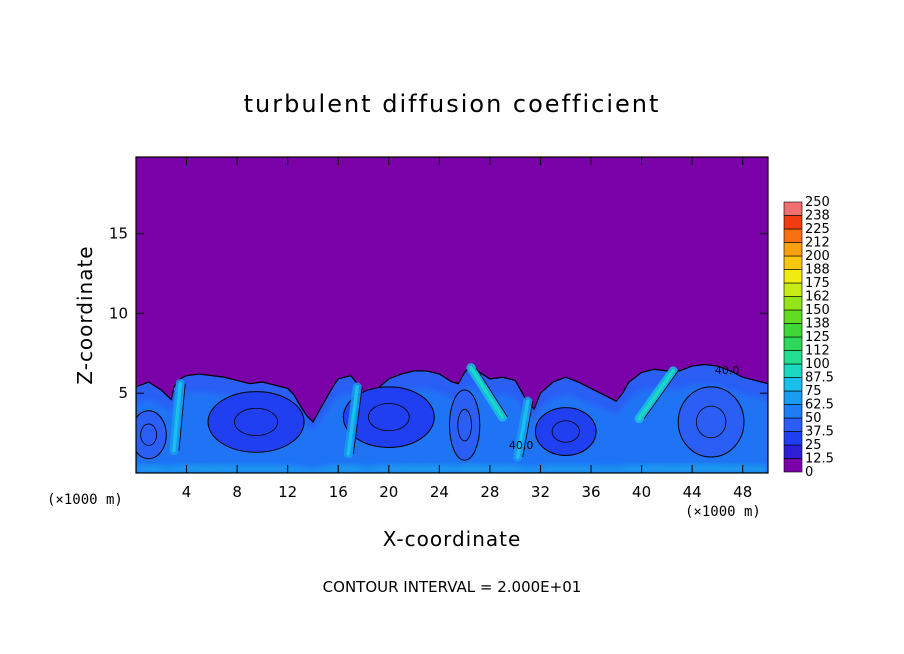 The height and width of the screenshot is (654, 904). What do you see at coordinates (118, 234) in the screenshot?
I see `z-tick-label: 15` at bounding box center [118, 234].